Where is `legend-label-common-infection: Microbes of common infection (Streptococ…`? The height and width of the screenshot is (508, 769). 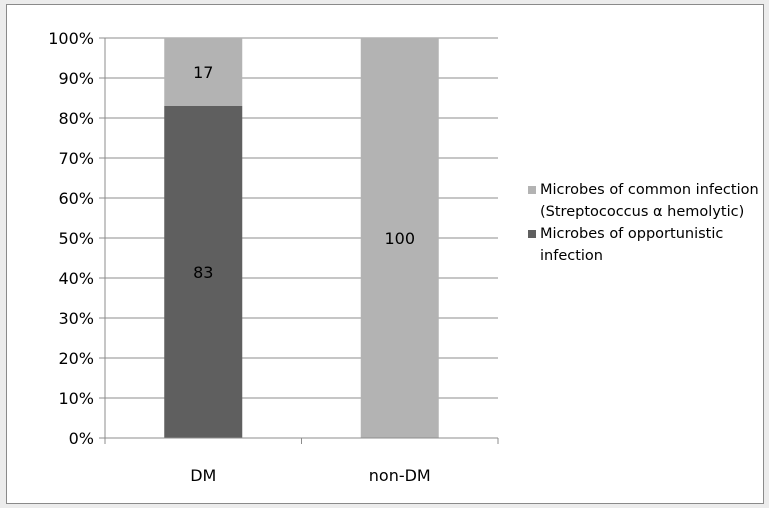
legend-label-common-infection: Microbes of common infection (Streptococ… is located at coordinates (649, 201).